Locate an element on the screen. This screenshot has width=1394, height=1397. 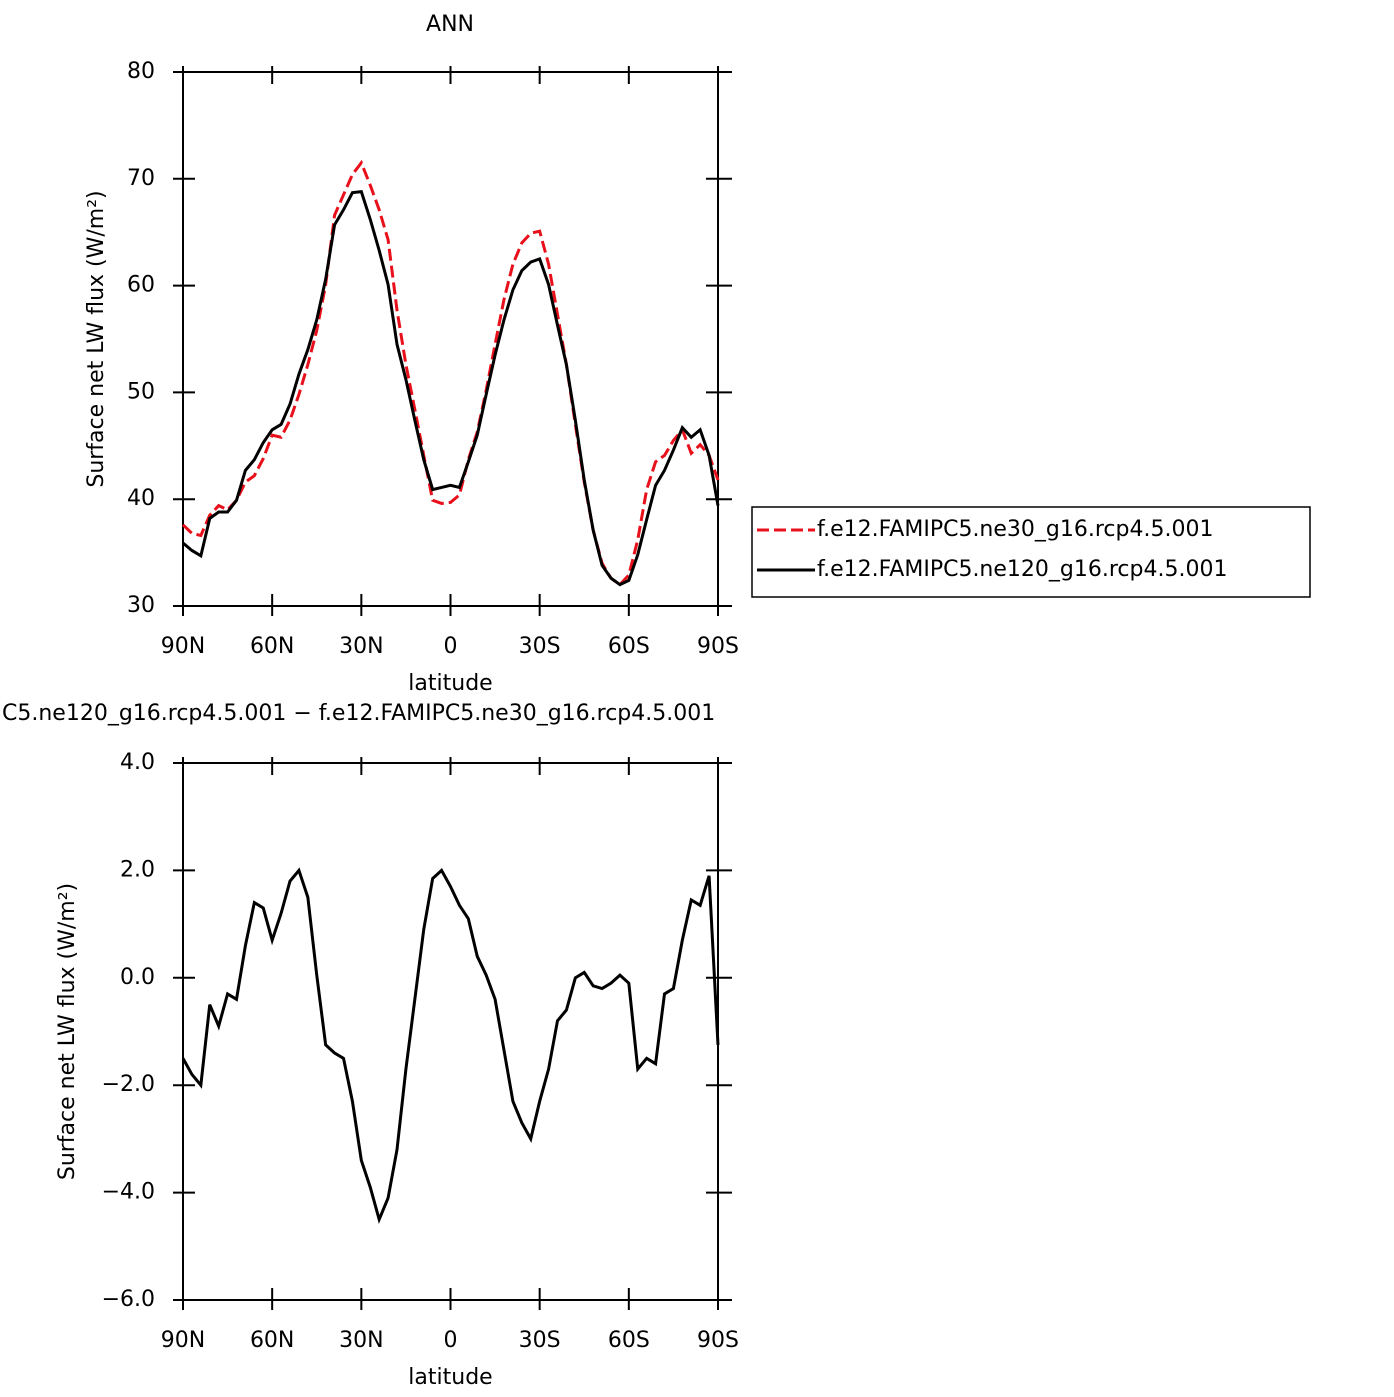
y-tick-label: −6.0 is located at coordinates (128, 1299).